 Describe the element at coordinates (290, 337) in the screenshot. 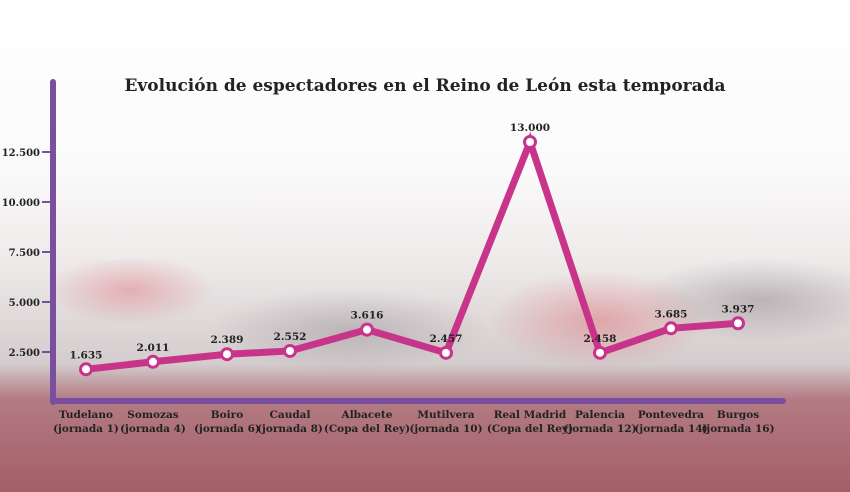

I see `data-label: 2.552` at that location.